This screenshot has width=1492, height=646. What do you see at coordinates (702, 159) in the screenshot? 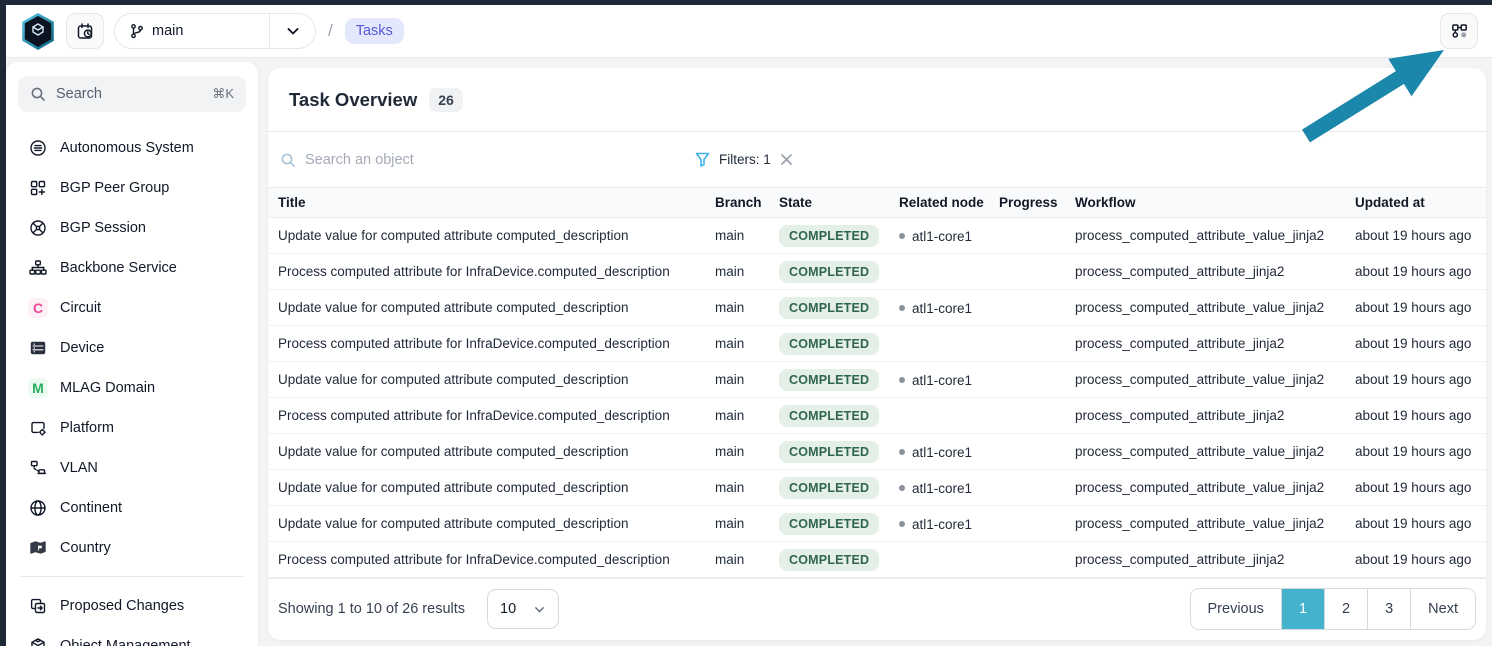
I see `filter-funnel-icon` at bounding box center [702, 159].